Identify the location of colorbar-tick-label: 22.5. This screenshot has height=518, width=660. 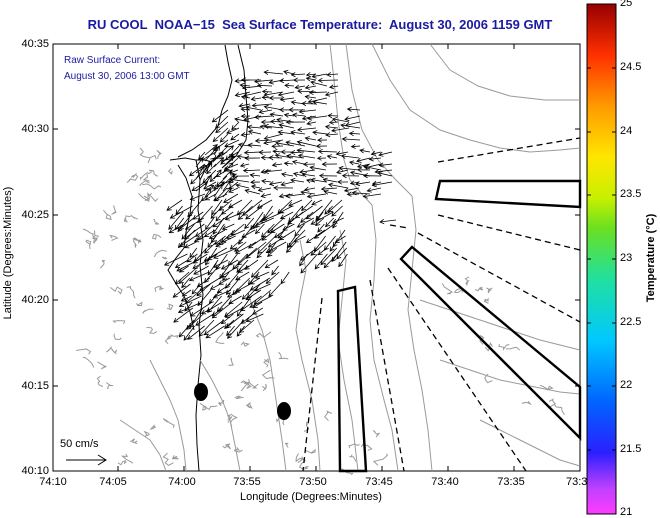
(631, 322).